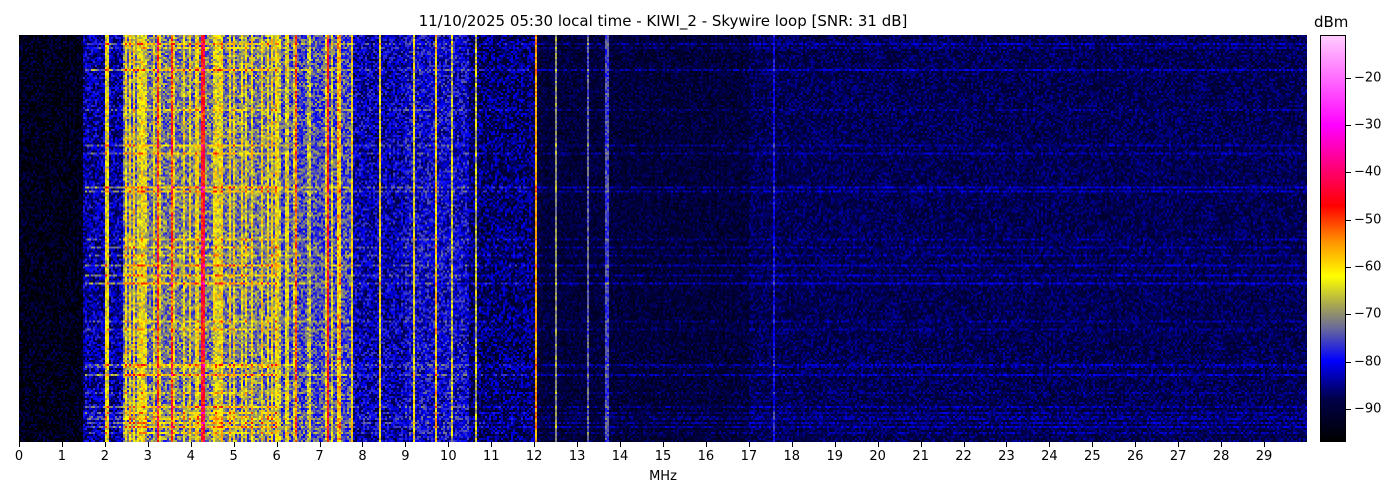 The width and height of the screenshot is (1400, 500). What do you see at coordinates (792, 456) in the screenshot?
I see `x-tick-label: 18` at bounding box center [792, 456].